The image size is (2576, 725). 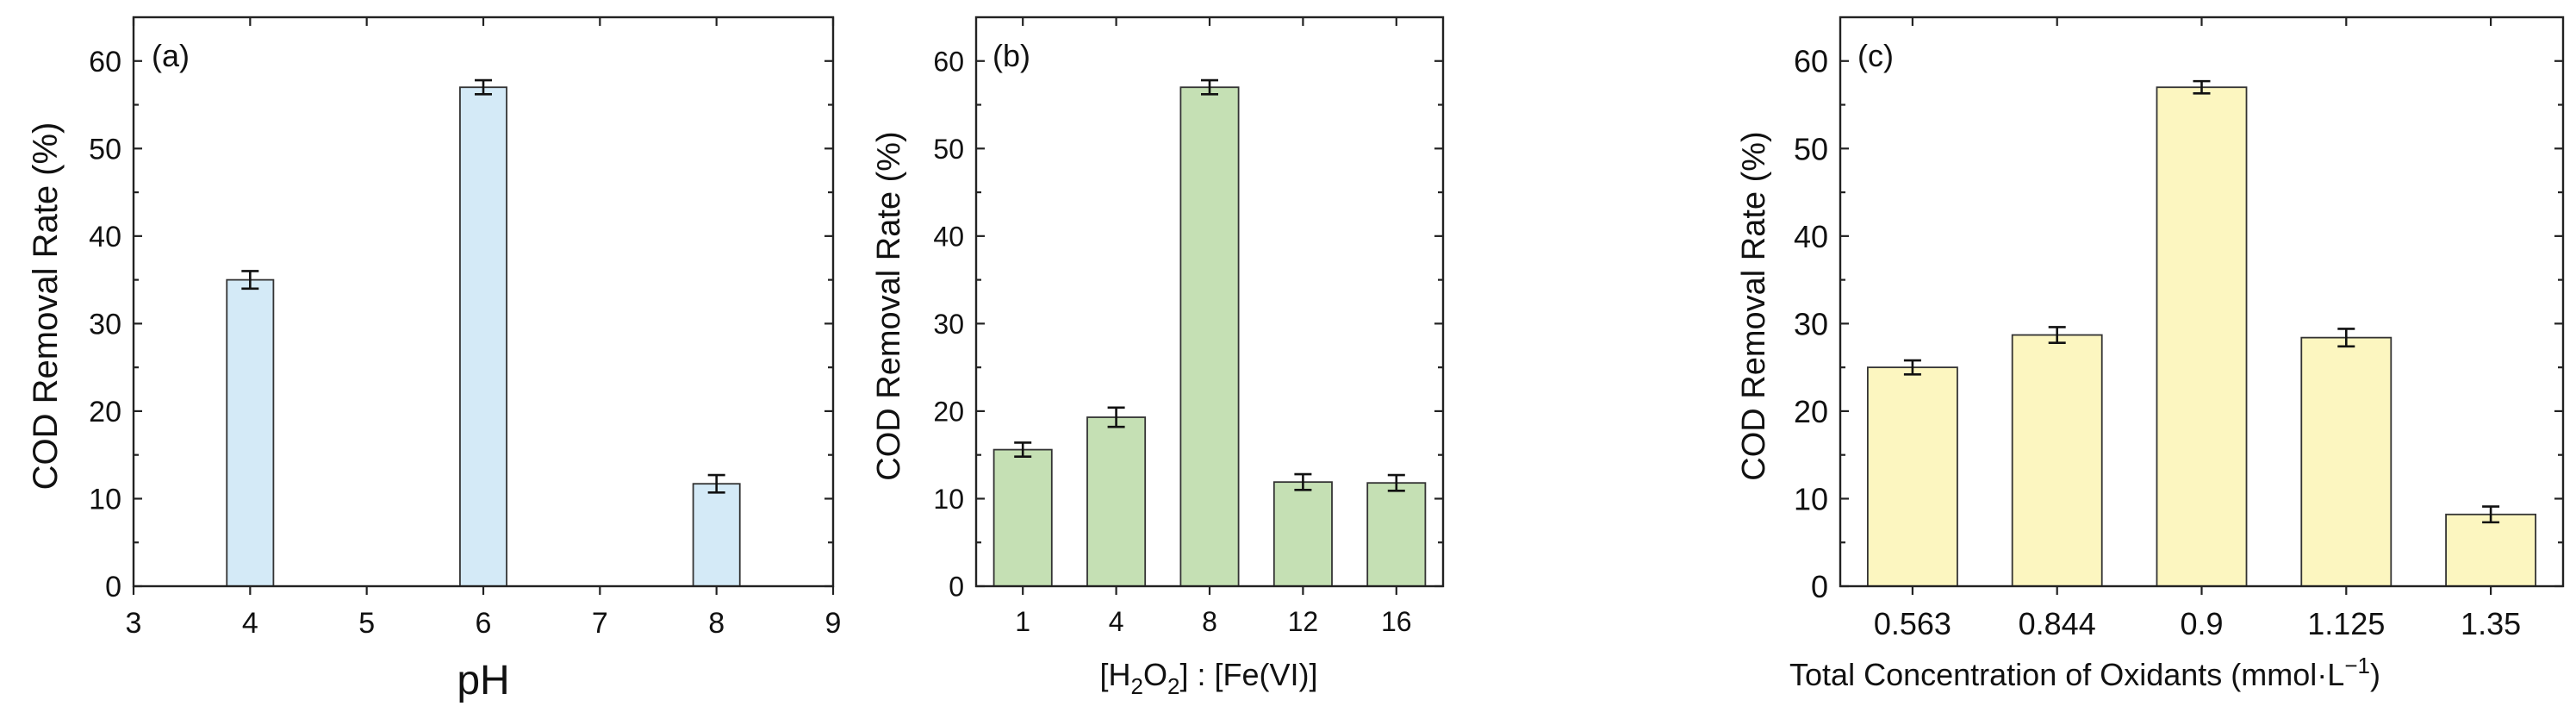 I want to click on panel-c-x-tick-label-4: 1.125, so click(x=2346, y=623).